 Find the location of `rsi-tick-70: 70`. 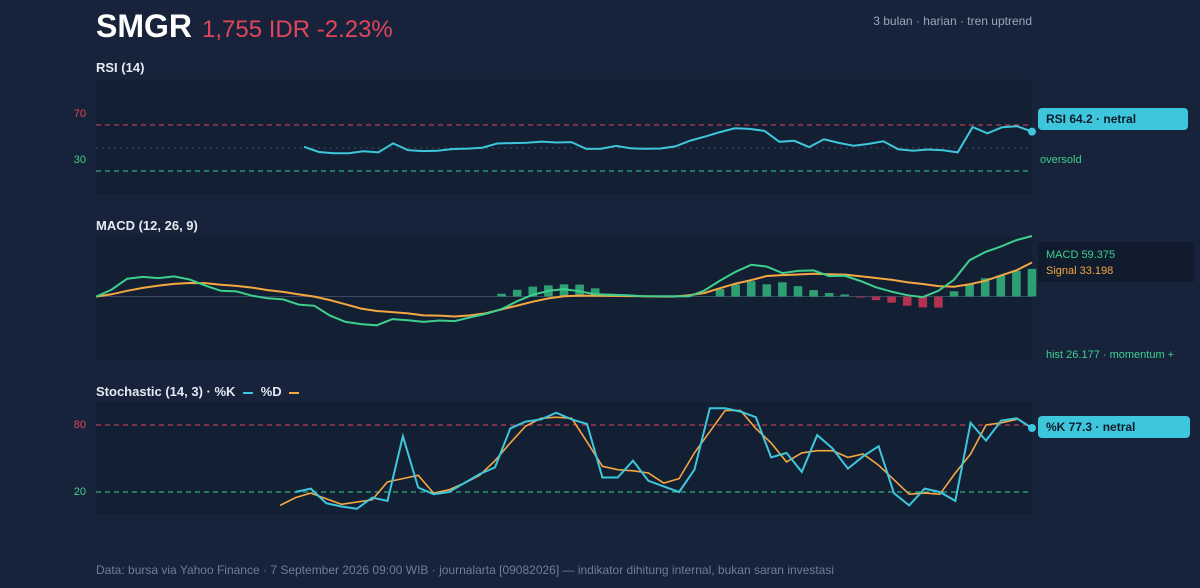

rsi-tick-70: 70 is located at coordinates (80, 114).